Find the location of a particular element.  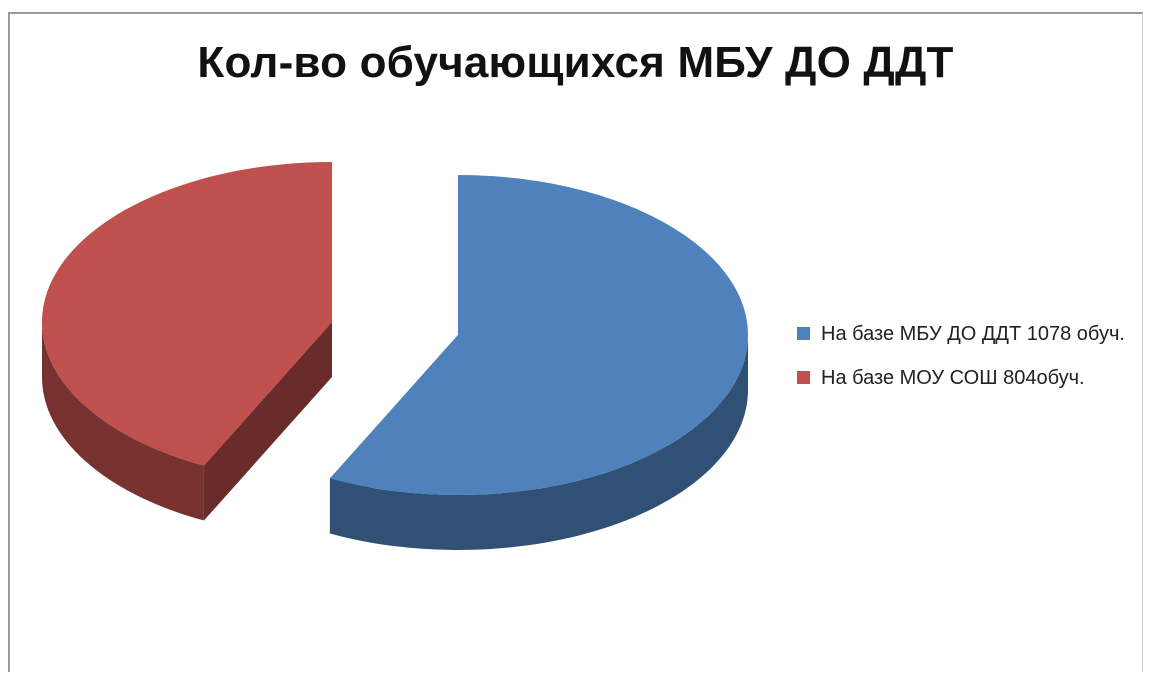

pie-slice-mbu-side is located at coordinates (538, 442).